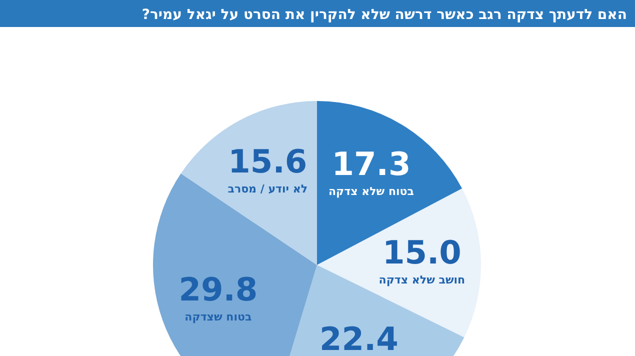 The image size is (635, 356). Describe the element at coordinates (384, 15) in the screenshot. I see `title: האם לדעתך צדקה רגב כאשר דרשה שלא להקרין את הסרט על יגאל עמיר?` at that location.